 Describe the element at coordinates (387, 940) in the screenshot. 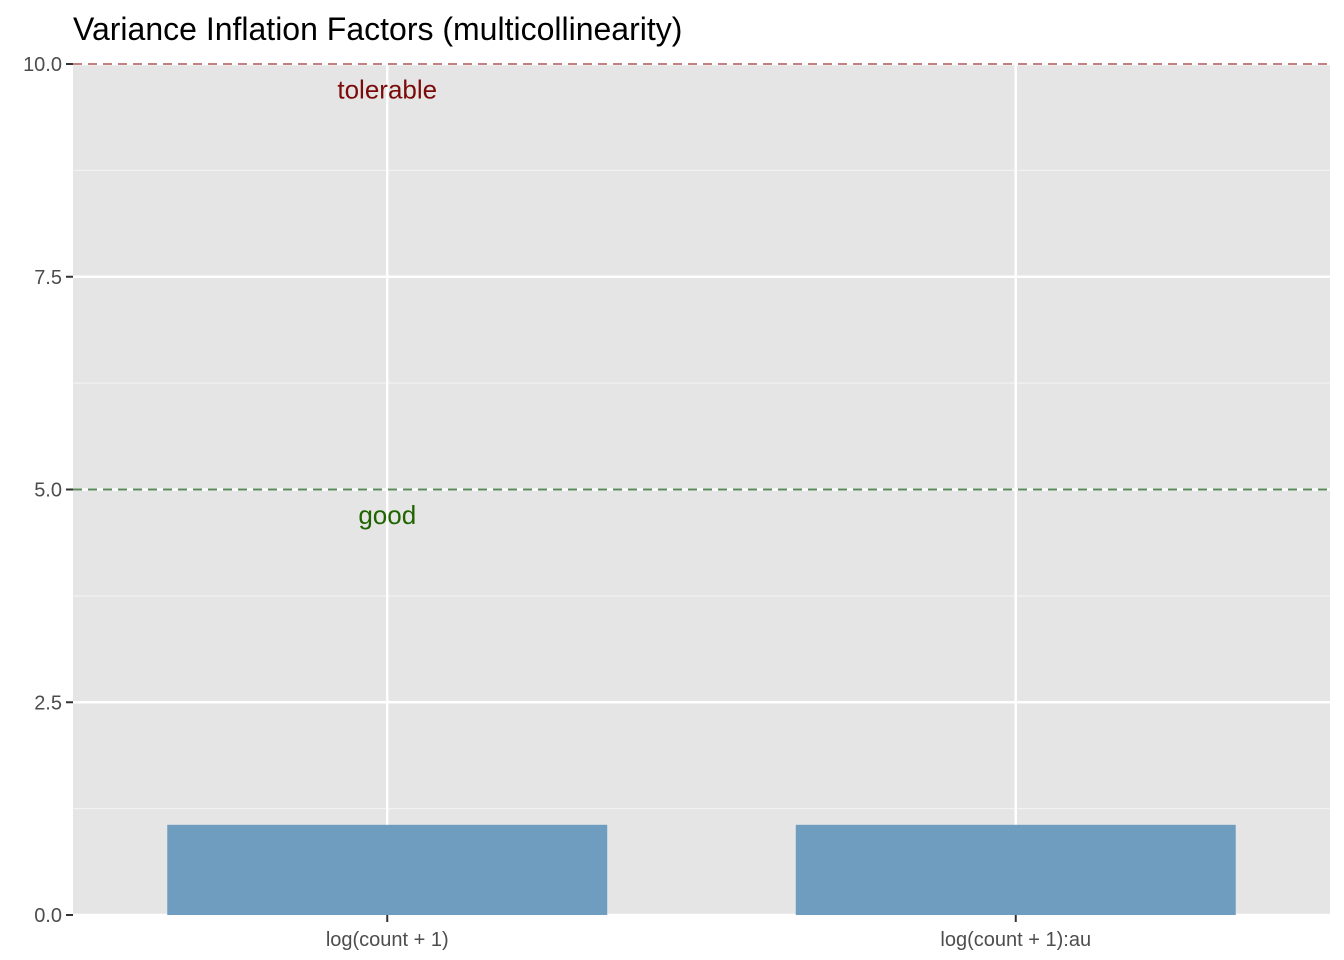

I see `x-tick-label: log(count + 1)` at that location.